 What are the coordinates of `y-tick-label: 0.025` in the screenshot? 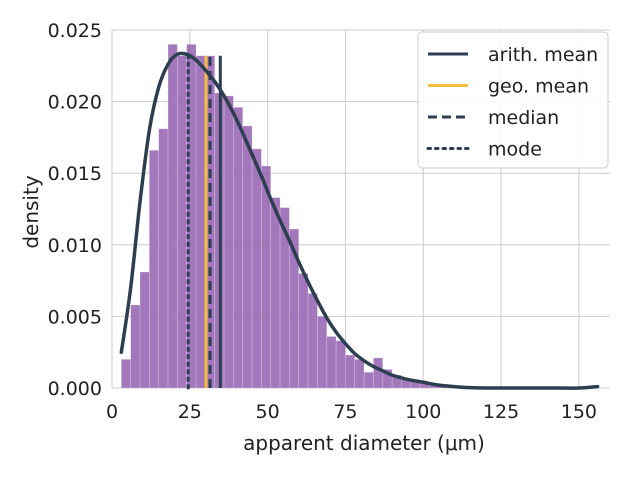 It's located at (75, 31).